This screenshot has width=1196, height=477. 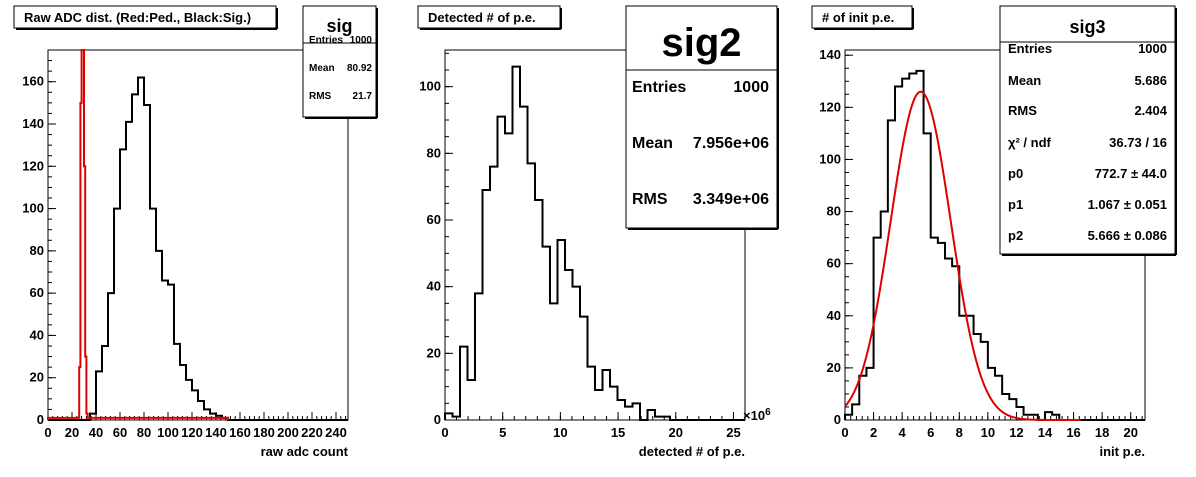 What do you see at coordinates (1123, 451) in the screenshot?
I see `x-axis-label: init p.e.` at bounding box center [1123, 451].